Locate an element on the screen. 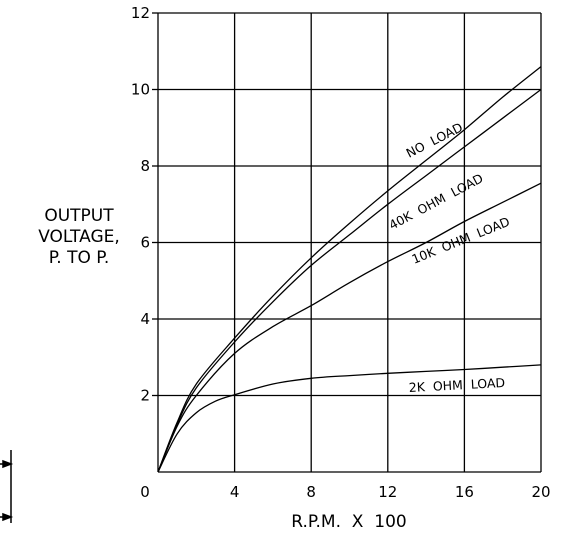  x-tick-label: 4 is located at coordinates (235, 492).